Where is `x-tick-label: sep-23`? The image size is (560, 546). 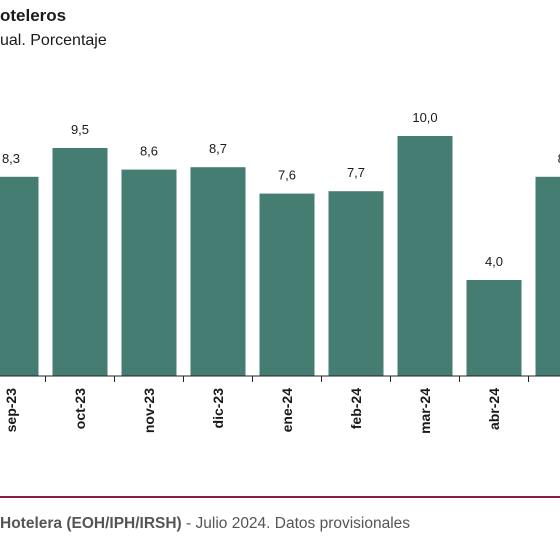
x-tick-label: sep-23 is located at coordinates (11, 410).